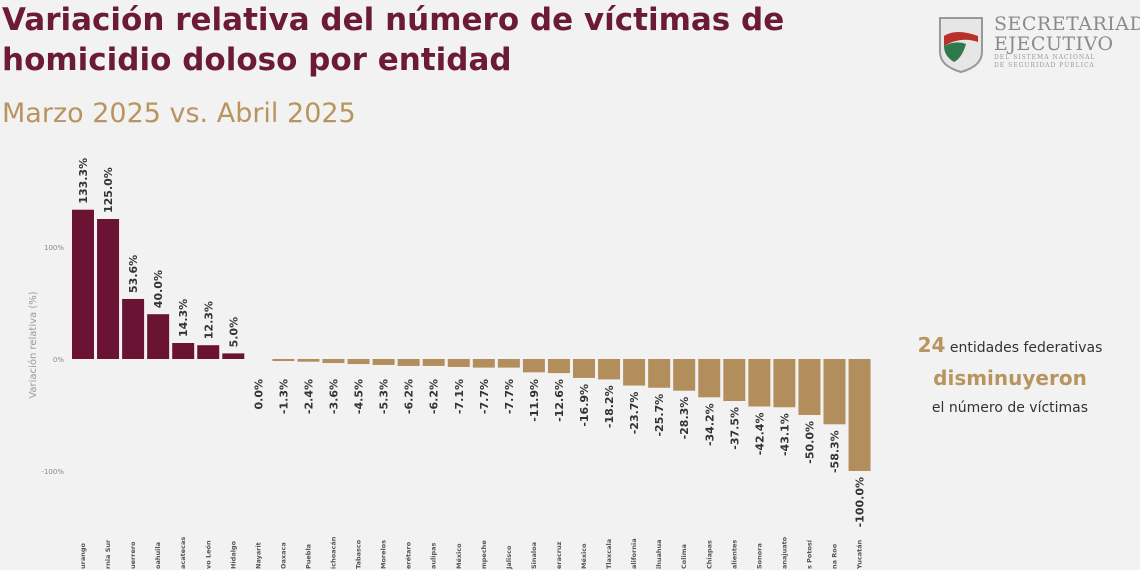 Image resolution: width=1140 pixels, height=570 pixels. What do you see at coordinates (133, 555) in the screenshot?
I see `category-label: uerrero` at bounding box center [133, 555].